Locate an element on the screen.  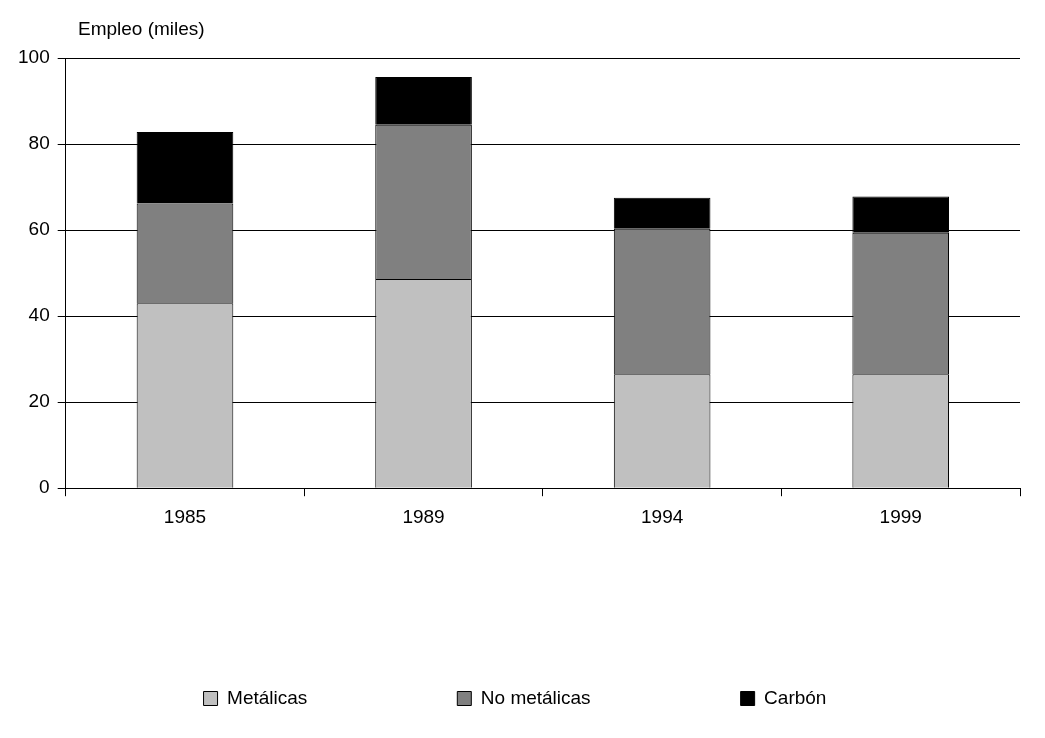
y-tick-label: 20 is located at coordinates (39, 401).